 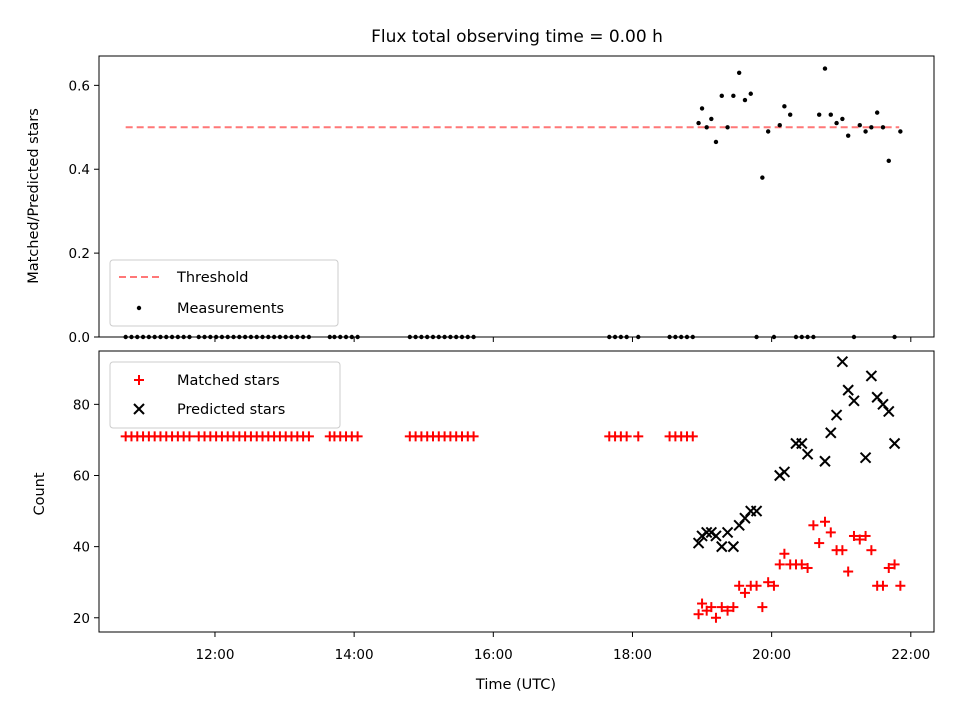 I want to click on legend-predicted-marker, so click(x=139, y=409).